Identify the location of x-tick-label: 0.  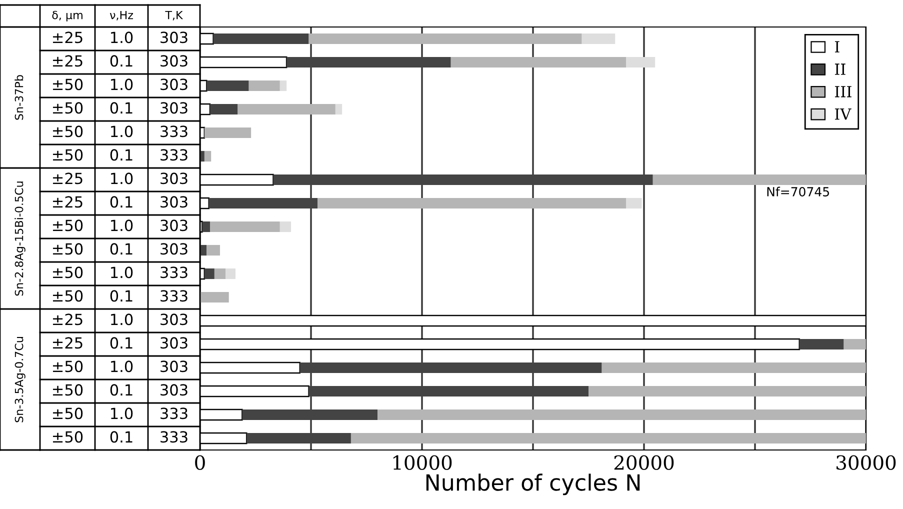
(200, 462).